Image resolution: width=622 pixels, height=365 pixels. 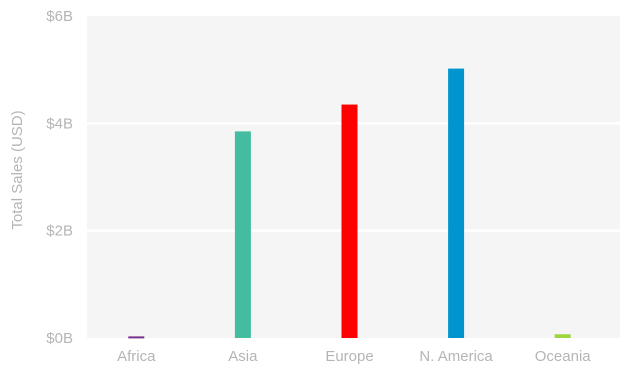 I want to click on y-tick-label: $6B, so click(x=59, y=16).